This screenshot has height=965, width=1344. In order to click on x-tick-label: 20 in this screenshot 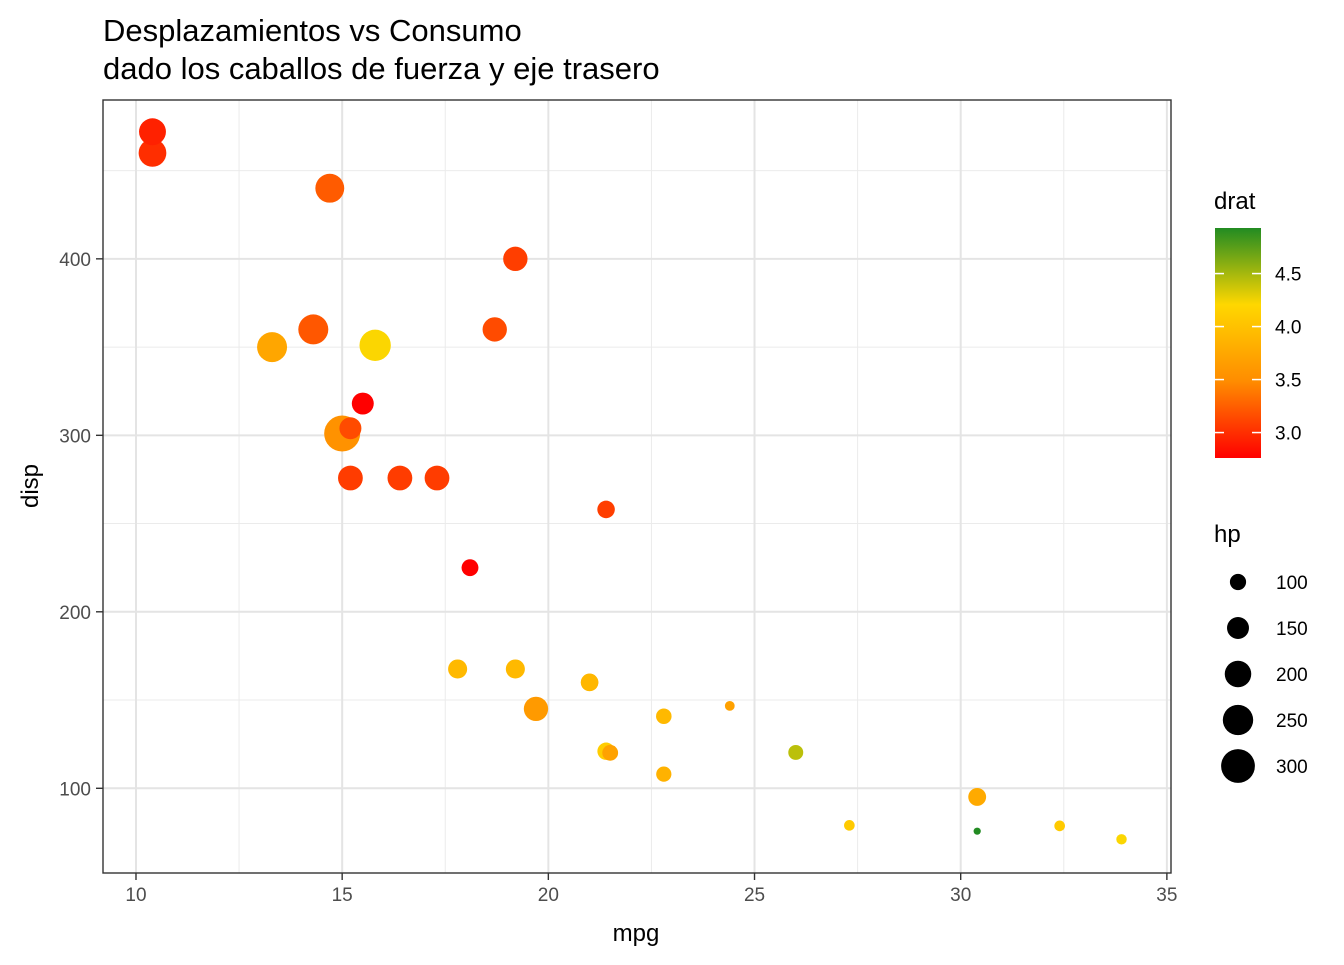, I will do `click(548, 895)`.